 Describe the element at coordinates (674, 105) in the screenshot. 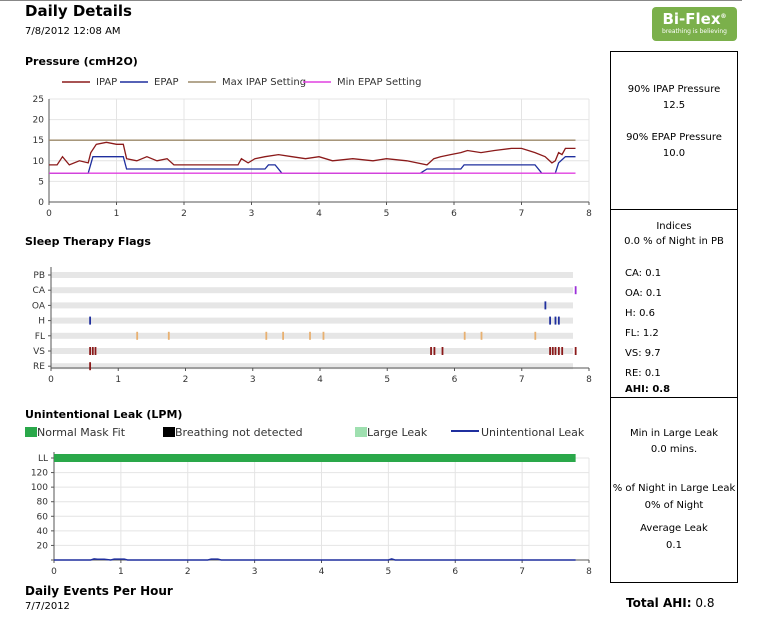

I see `ipap90-value: 12.5` at that location.